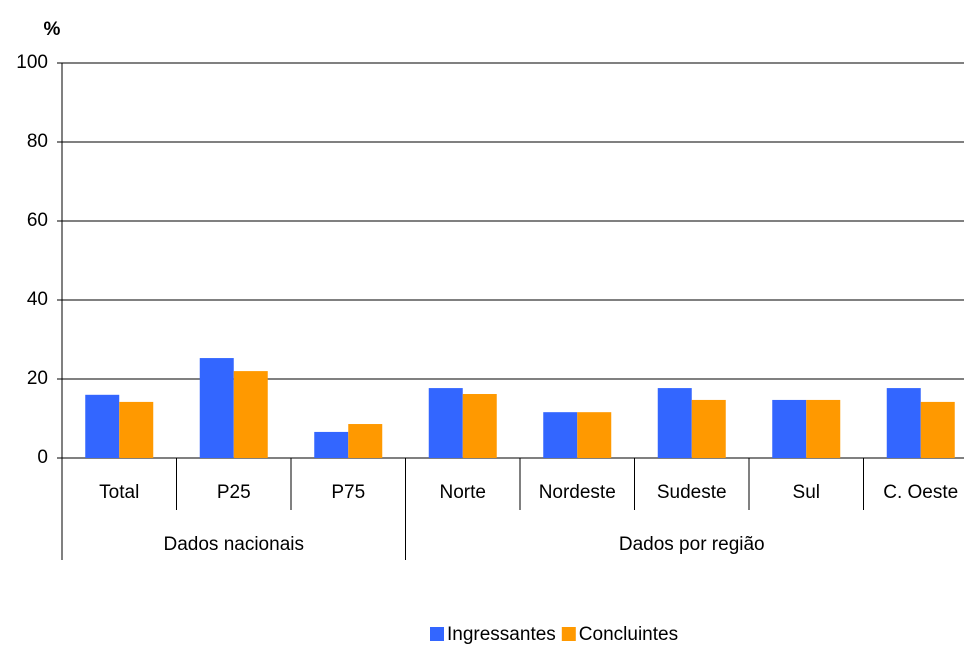  I want to click on group-label: Dados nacionais, so click(234, 544).